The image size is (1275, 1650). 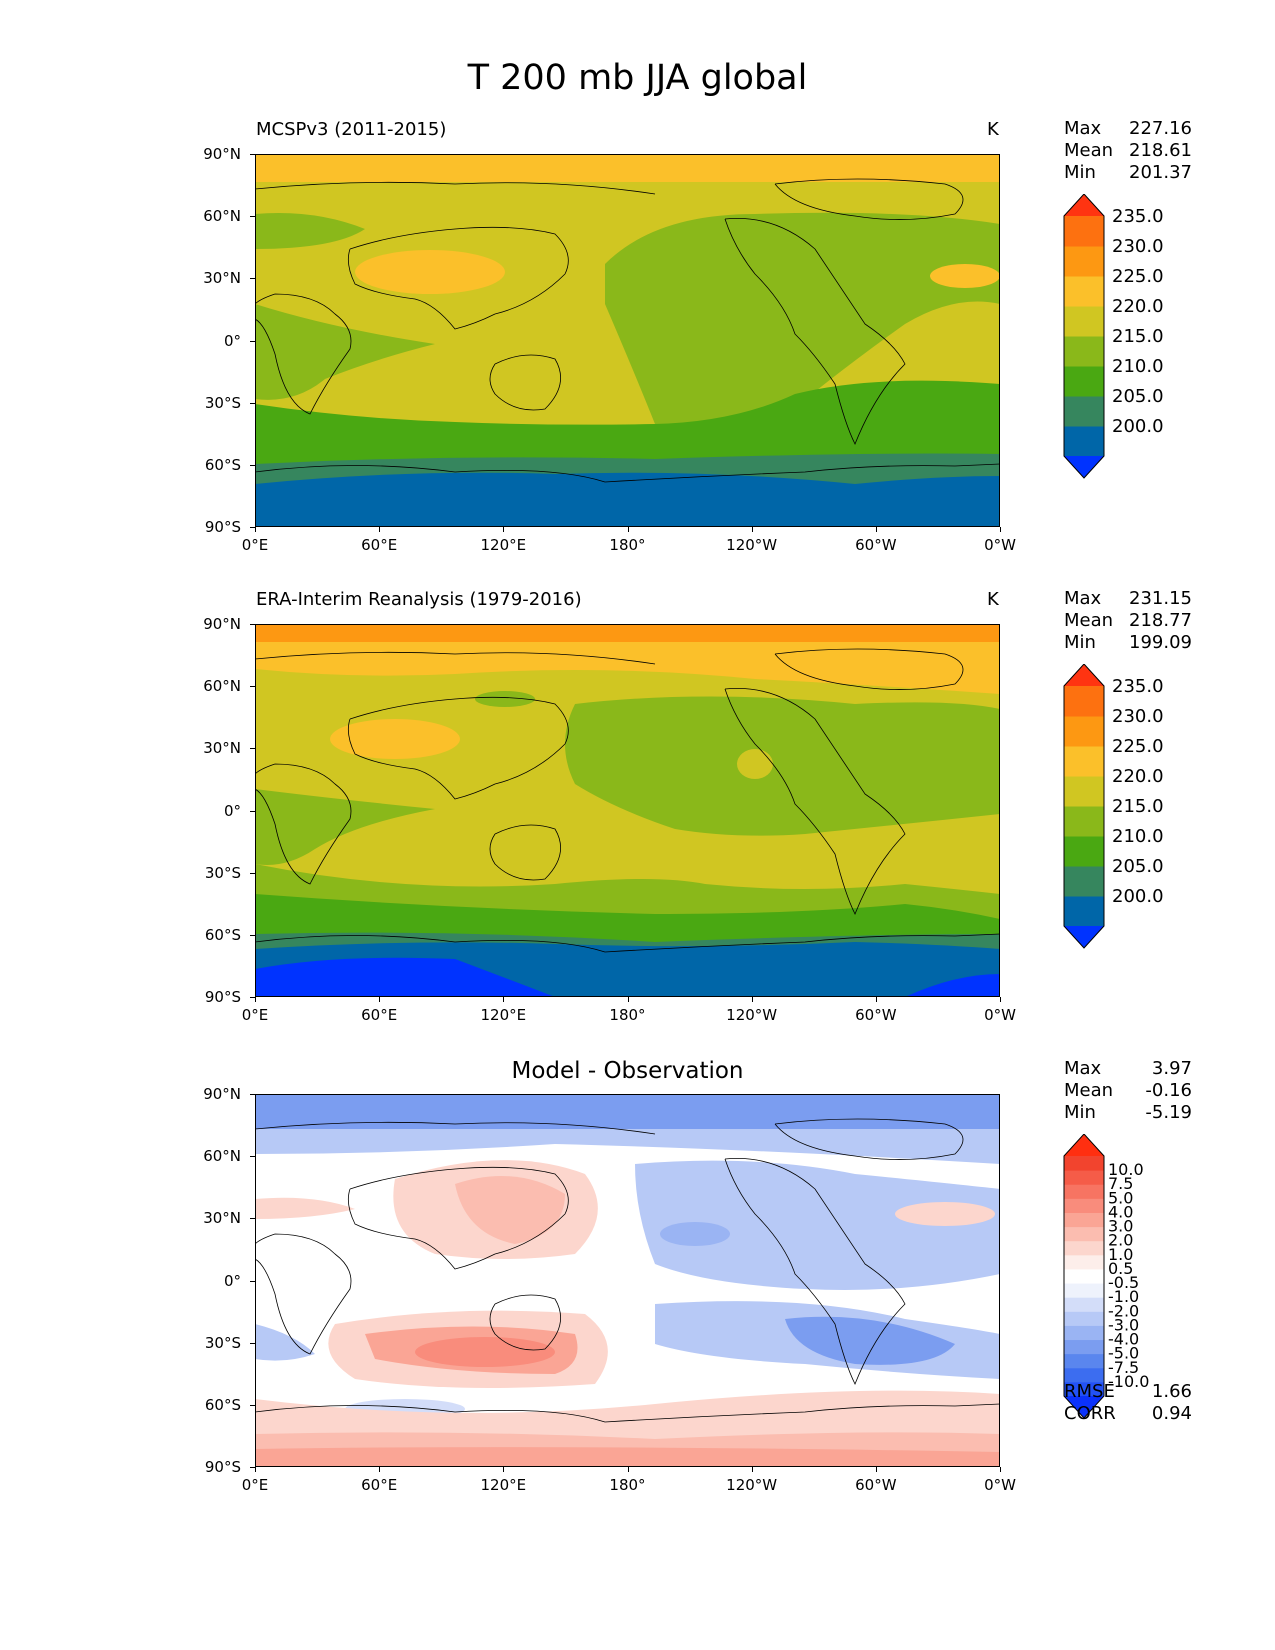 What do you see at coordinates (1160, 598) in the screenshot?
I see `stat-max: 231.15` at bounding box center [1160, 598].